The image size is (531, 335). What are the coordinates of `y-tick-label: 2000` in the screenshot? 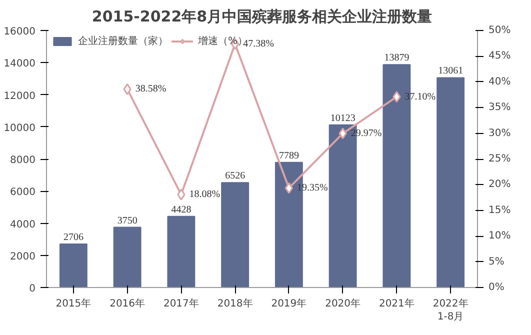 It's located at (23, 256).